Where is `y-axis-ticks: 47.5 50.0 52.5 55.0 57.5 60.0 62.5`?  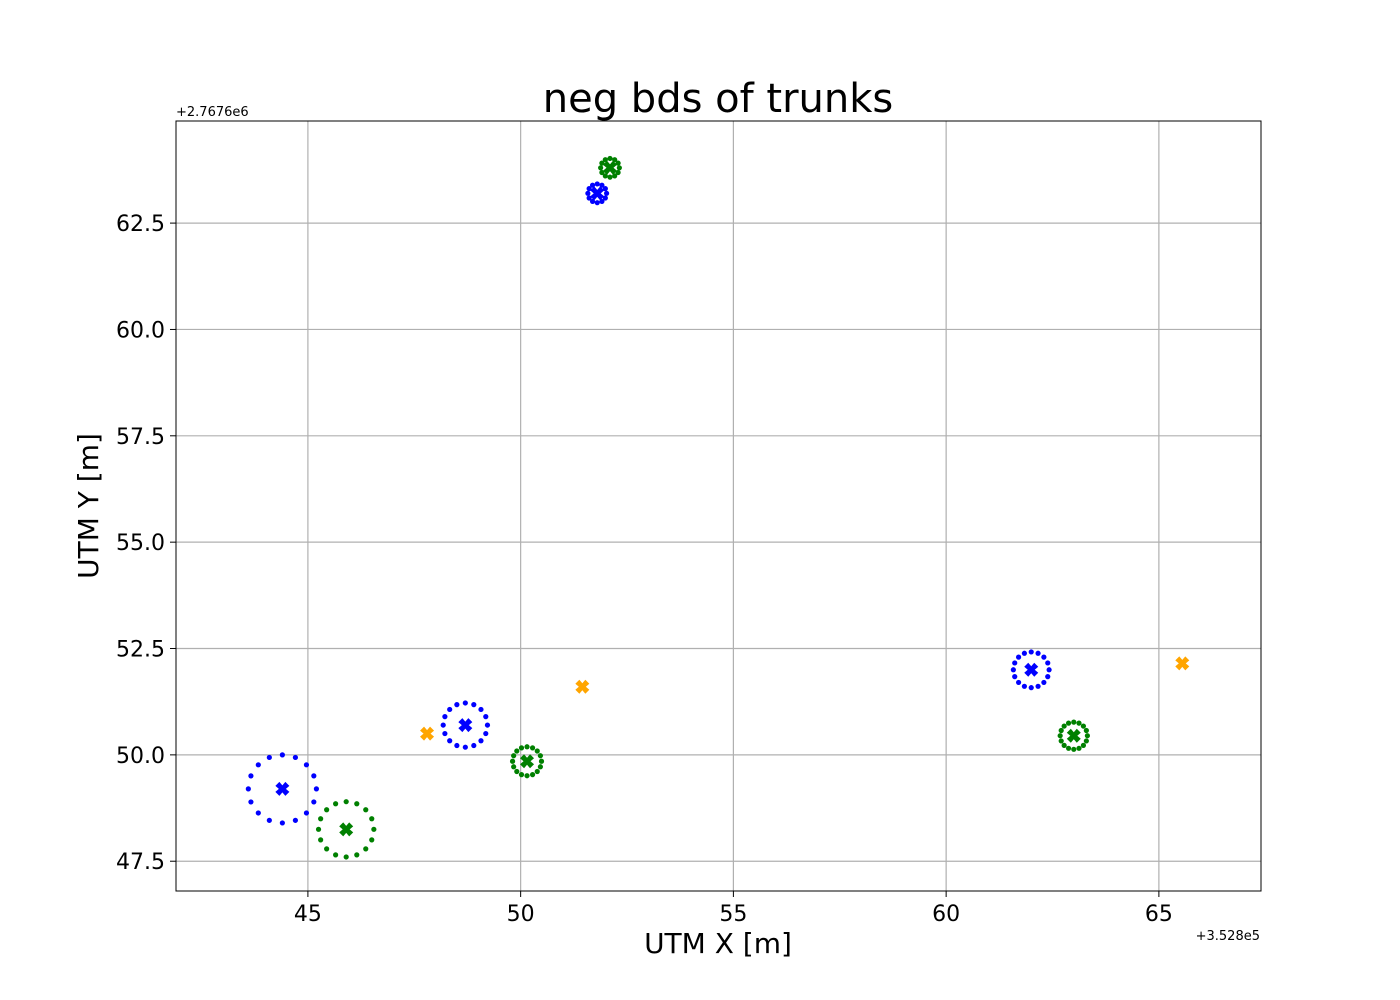 y-axis-ticks: 47.5 50.0 52.5 55.0 57.5 60.0 62.5 is located at coordinates (146, 543).